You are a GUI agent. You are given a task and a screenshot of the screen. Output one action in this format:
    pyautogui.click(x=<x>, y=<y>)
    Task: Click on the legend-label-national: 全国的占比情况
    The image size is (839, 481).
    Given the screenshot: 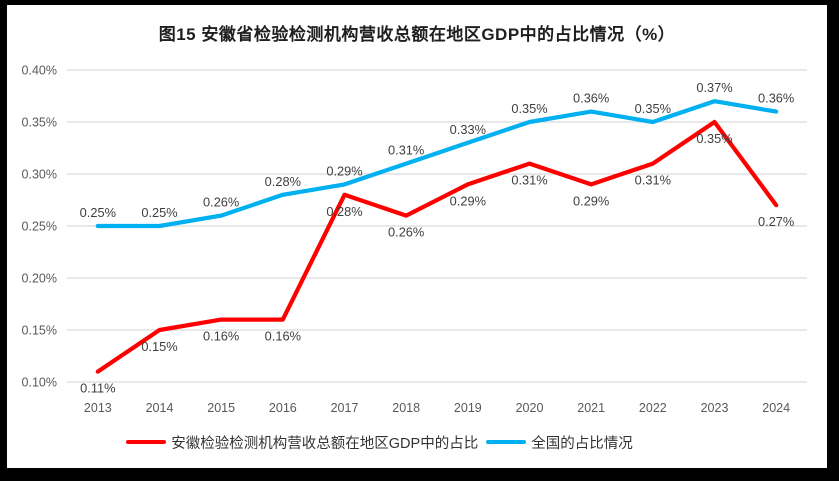 What is the action you would take?
    pyautogui.click(x=582, y=443)
    